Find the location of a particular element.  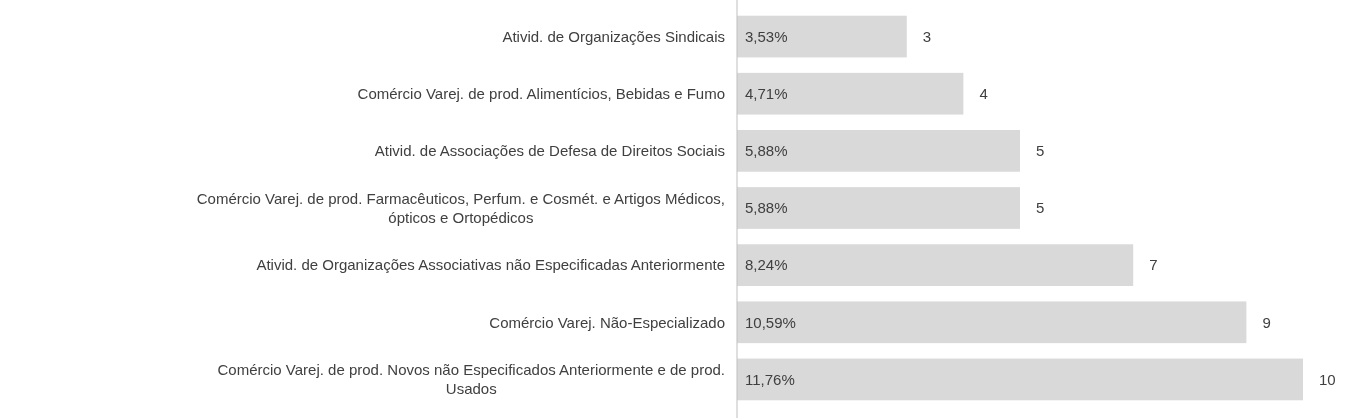

data-label: 10 is located at coordinates (1327, 379).